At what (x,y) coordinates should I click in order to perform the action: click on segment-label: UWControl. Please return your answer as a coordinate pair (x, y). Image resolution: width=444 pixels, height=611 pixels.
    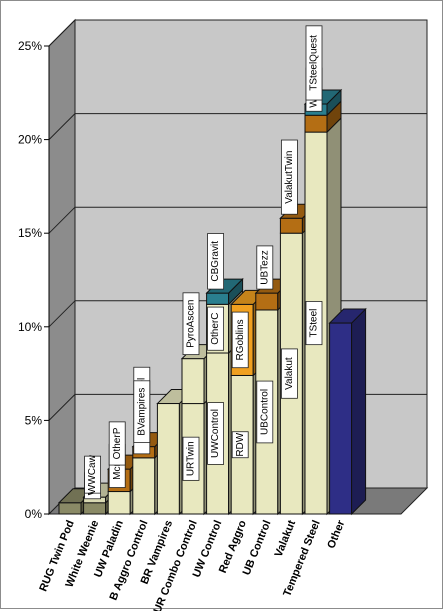
    Looking at the image, I should click on (215, 433).